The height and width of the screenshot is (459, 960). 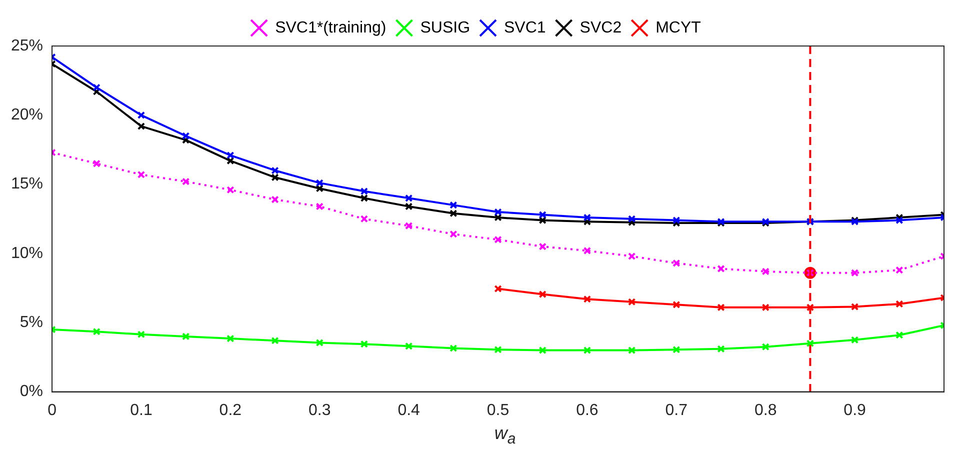 What do you see at coordinates (498, 410) in the screenshot?
I see `x-tick-label: 0.5` at bounding box center [498, 410].